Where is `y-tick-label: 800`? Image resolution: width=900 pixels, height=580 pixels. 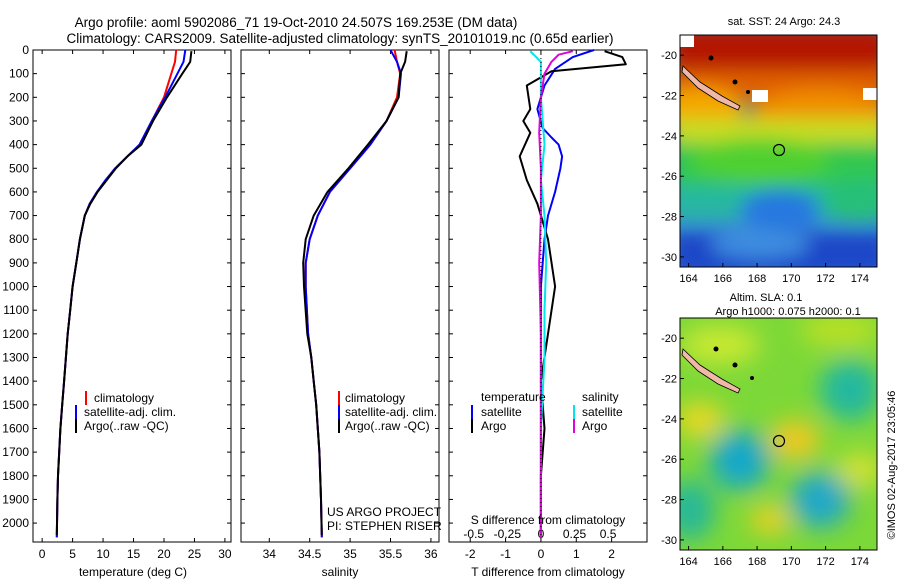 y-tick-label: 800 is located at coordinates (19, 239).